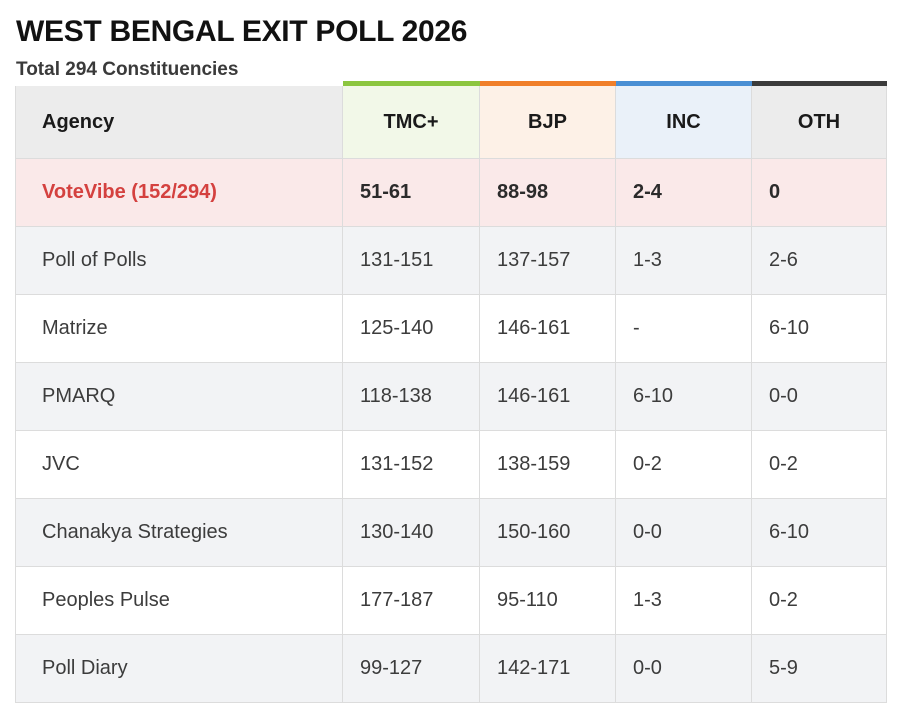 The height and width of the screenshot is (726, 908). I want to click on cell-oth: 2-6, so click(819, 260).